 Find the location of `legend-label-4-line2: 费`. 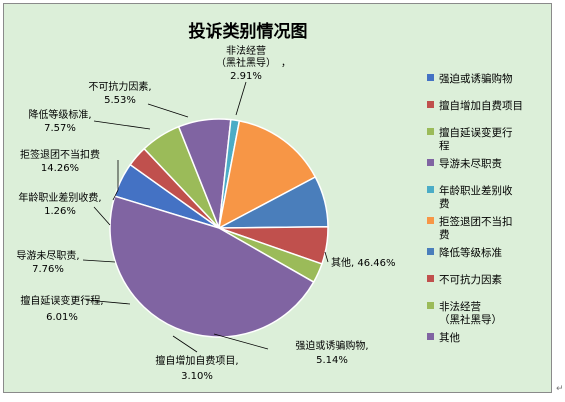

legend-label-4-line2: 费 is located at coordinates (444, 203).